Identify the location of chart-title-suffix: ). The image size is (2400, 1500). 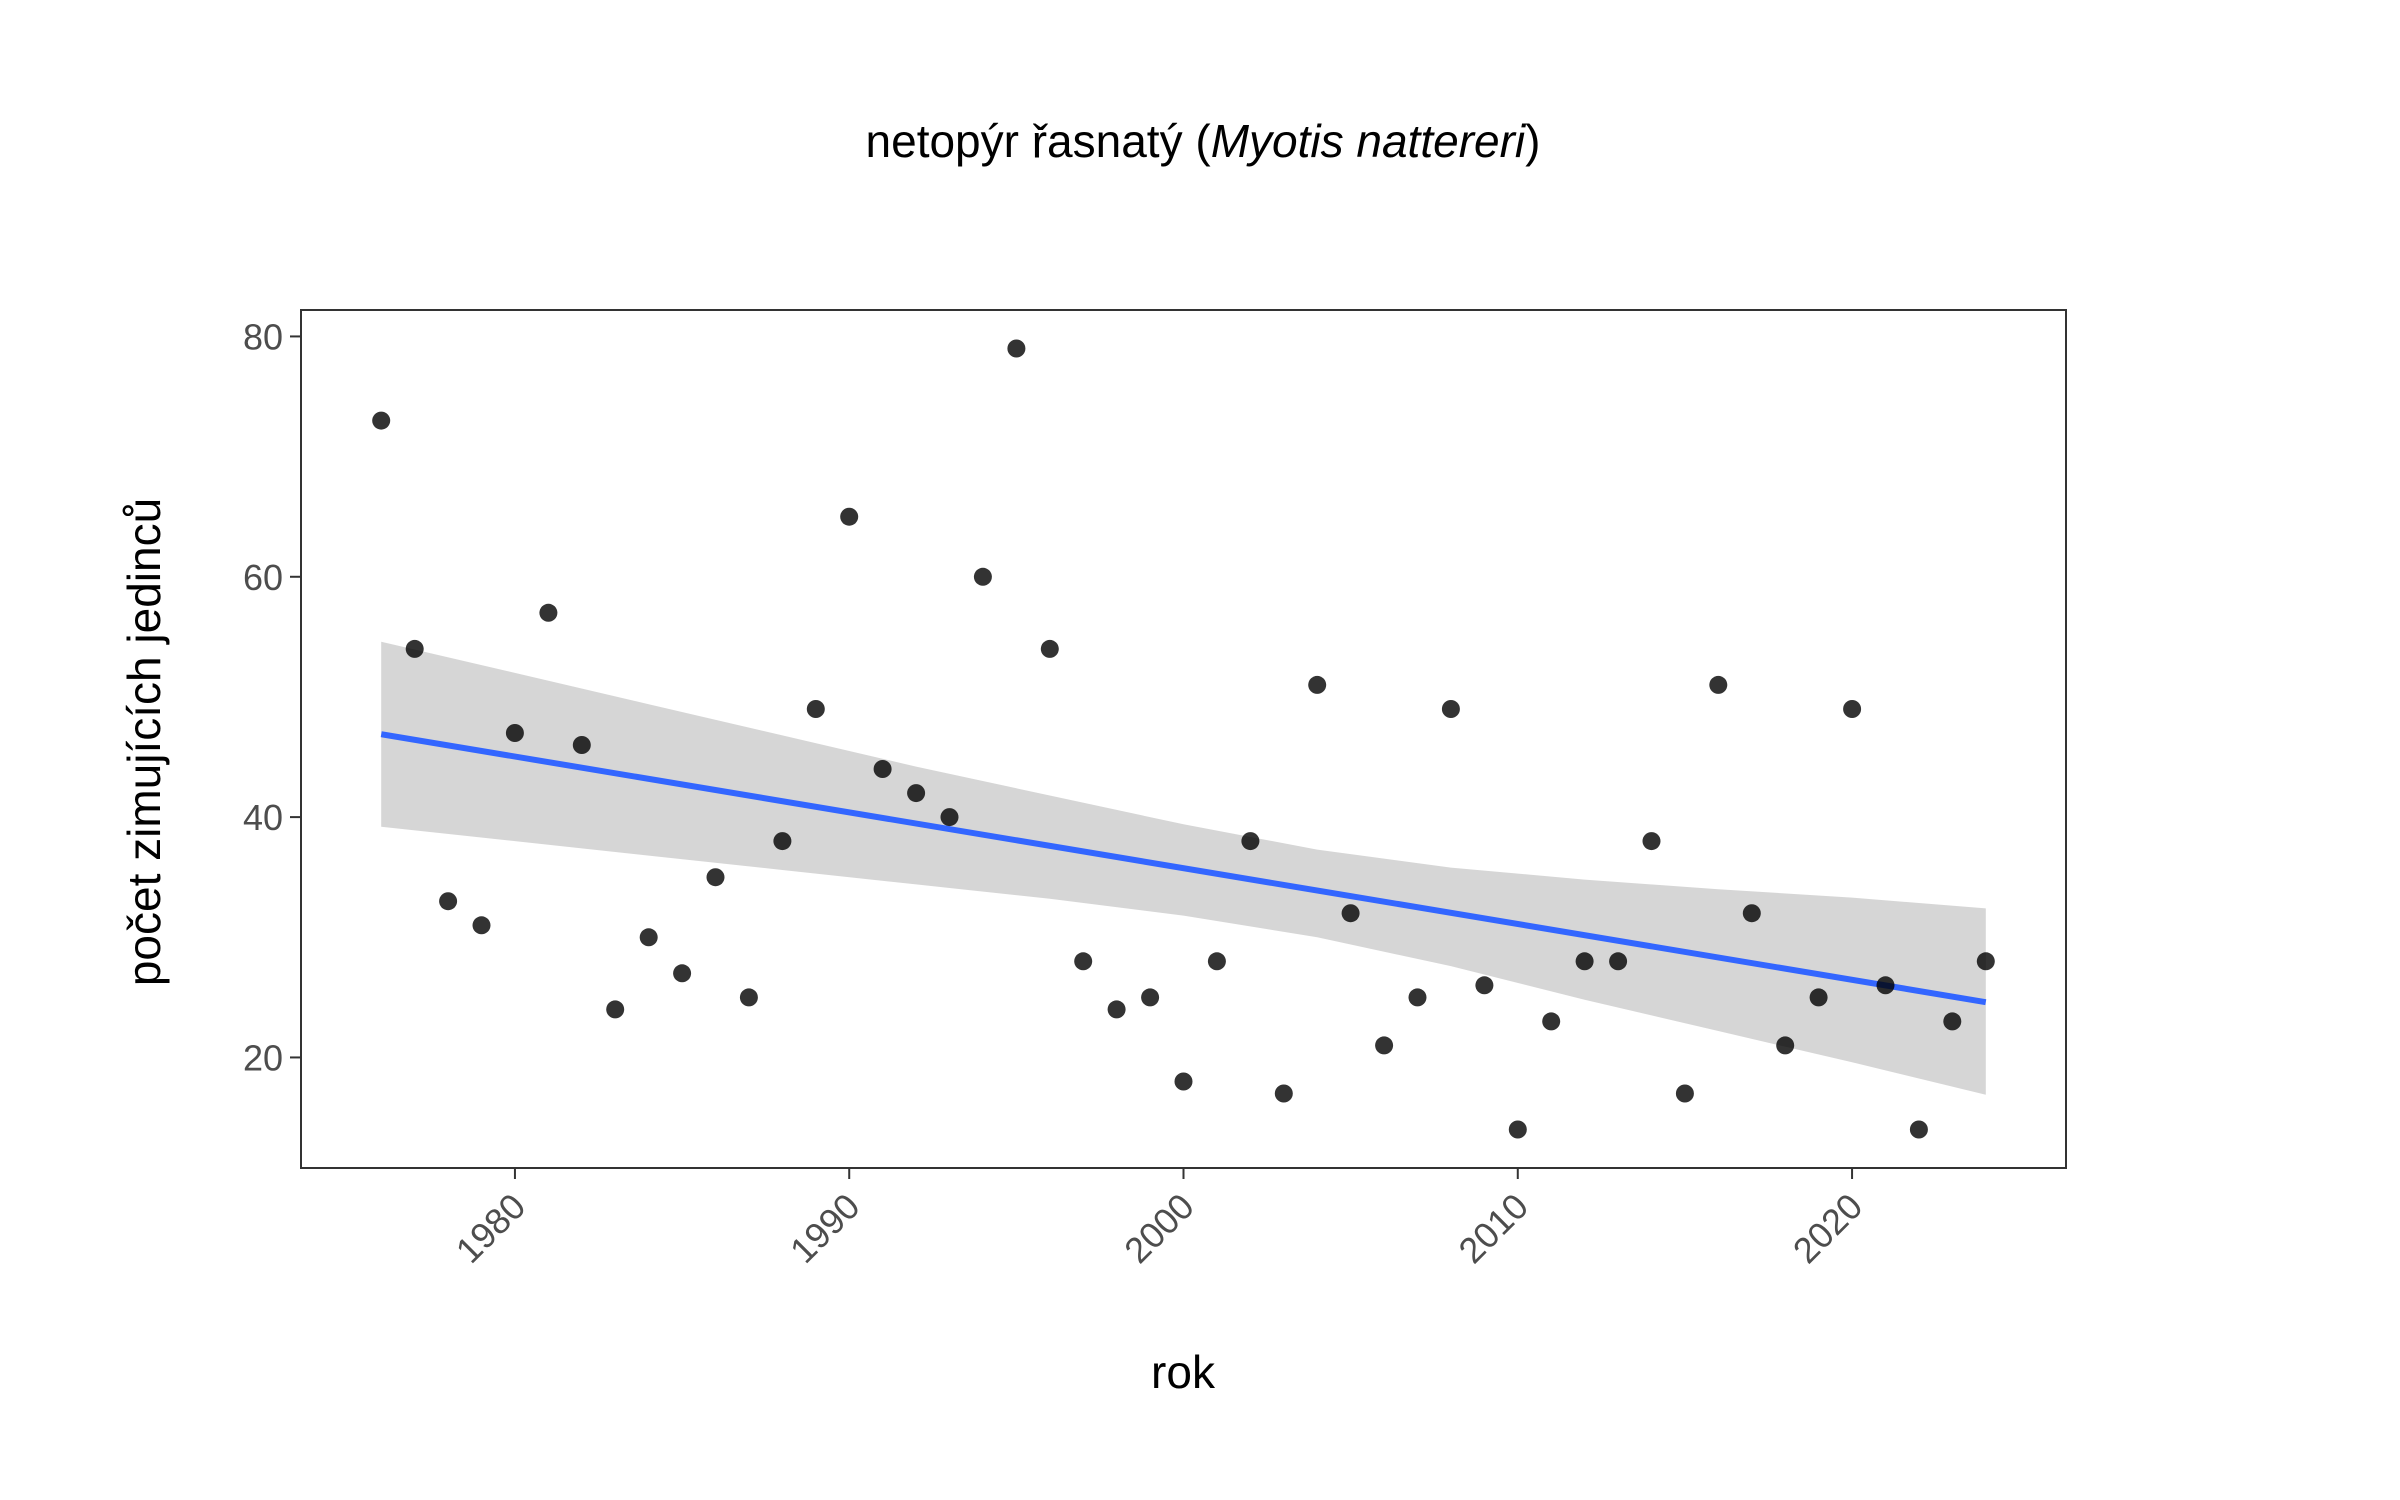
(1532, 141).